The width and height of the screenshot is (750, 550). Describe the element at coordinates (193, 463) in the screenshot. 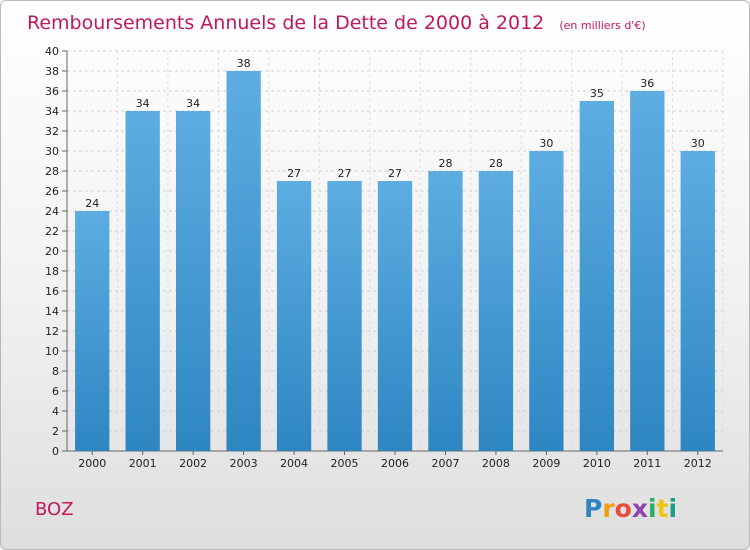

I see `x-tick-label-2002: 2002` at that location.